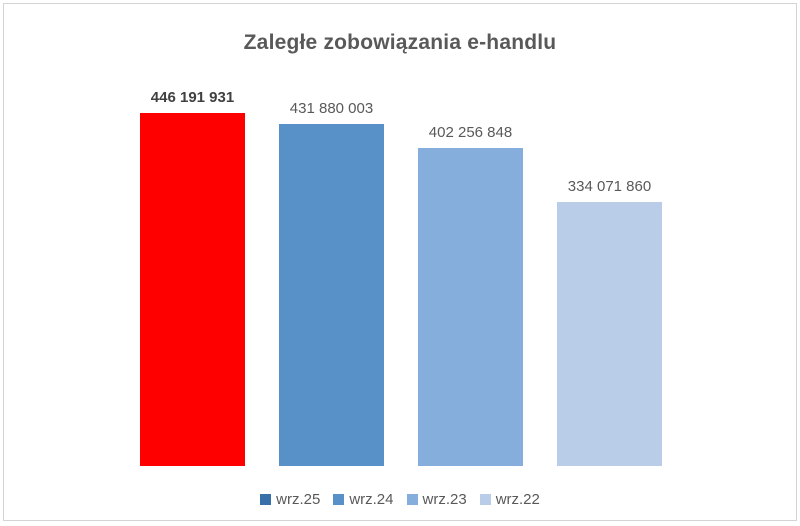 This screenshot has width=800, height=526. I want to click on legend-label: wrz.24, so click(371, 499).